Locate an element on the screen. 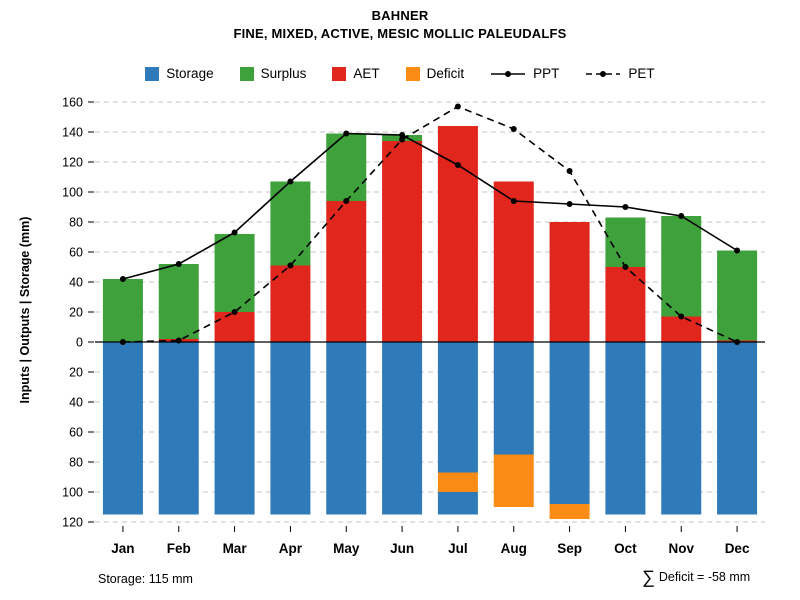  aet-swatch-icon is located at coordinates (339, 73).